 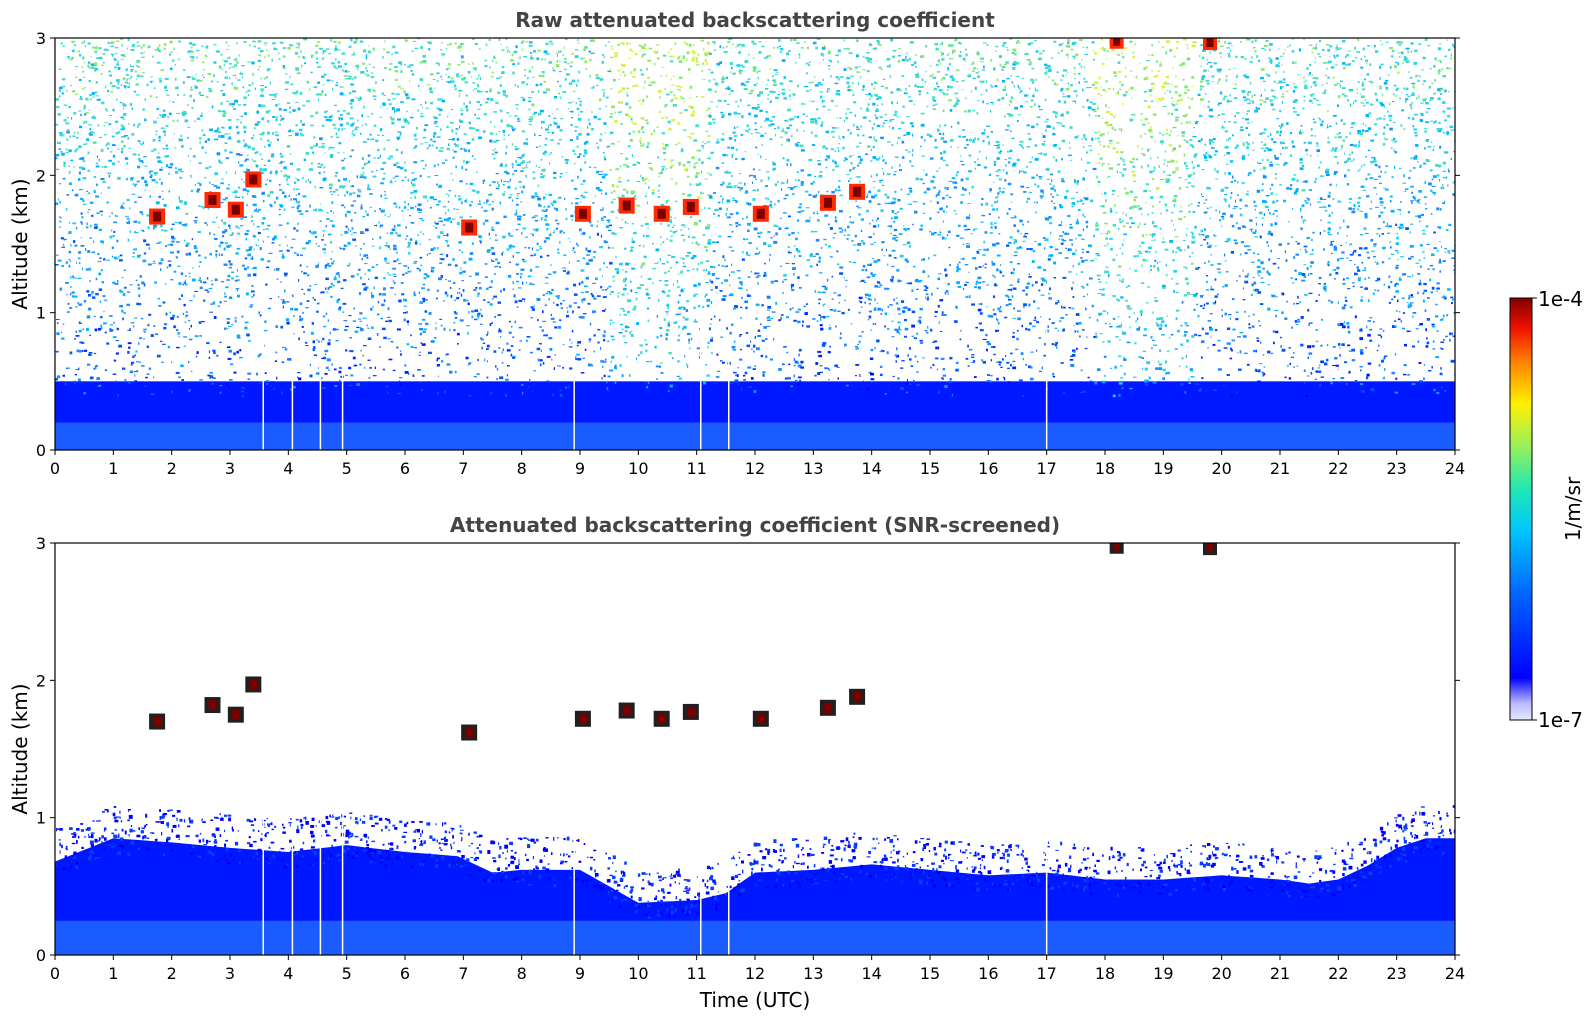 What do you see at coordinates (1521, 509) in the screenshot?
I see `colorbar-gradient` at bounding box center [1521, 509].